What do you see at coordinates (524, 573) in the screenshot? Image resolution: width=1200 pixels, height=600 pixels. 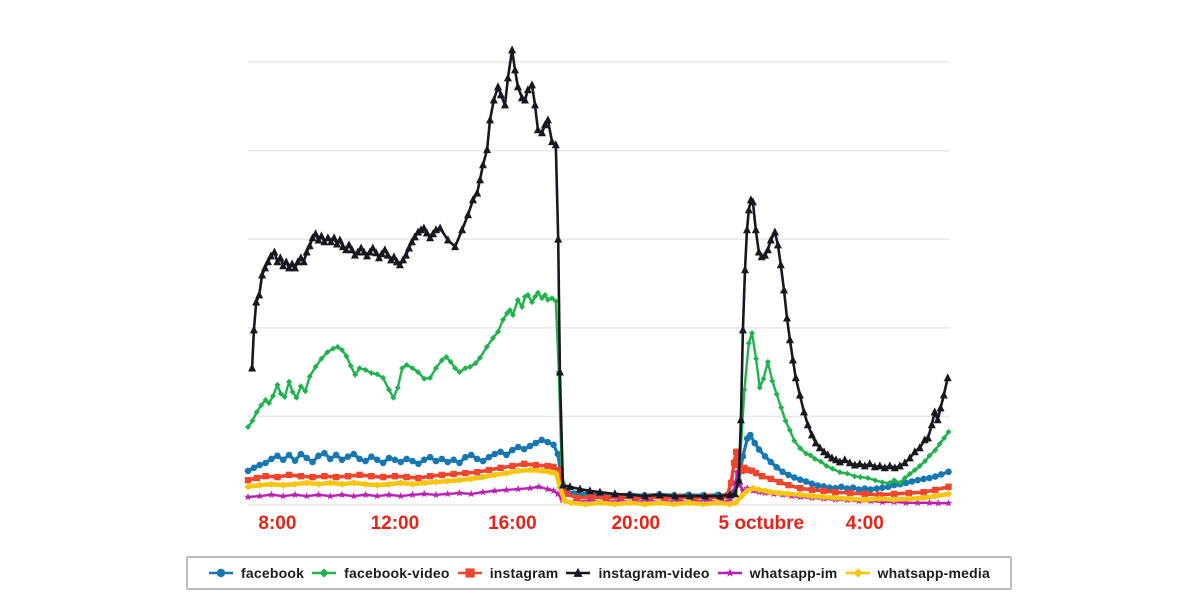 I see `legend-label-instagram: instagram` at bounding box center [524, 573].